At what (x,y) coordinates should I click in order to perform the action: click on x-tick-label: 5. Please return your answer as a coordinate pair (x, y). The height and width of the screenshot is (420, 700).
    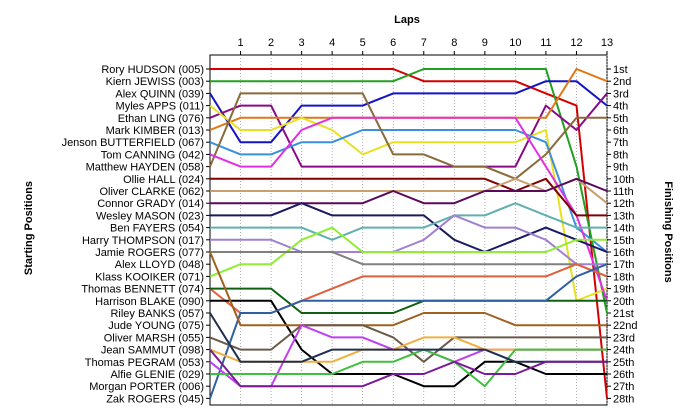
    Looking at the image, I should click on (363, 43).